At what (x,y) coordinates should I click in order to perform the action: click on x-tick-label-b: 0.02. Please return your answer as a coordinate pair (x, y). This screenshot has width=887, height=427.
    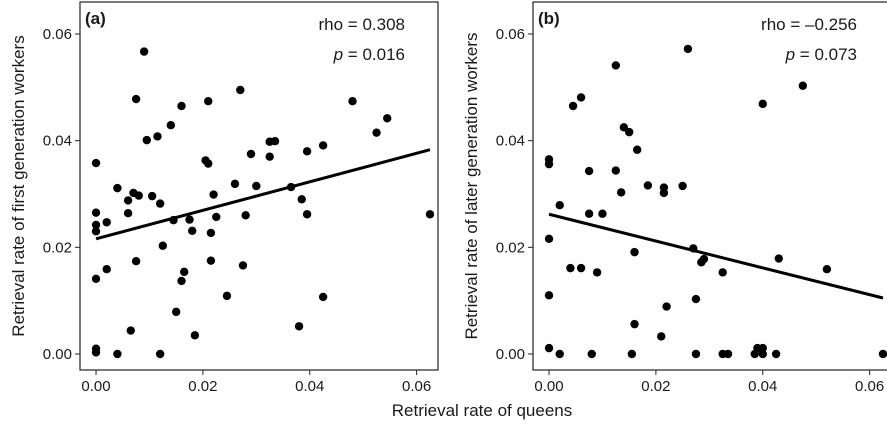
    Looking at the image, I should click on (655, 386).